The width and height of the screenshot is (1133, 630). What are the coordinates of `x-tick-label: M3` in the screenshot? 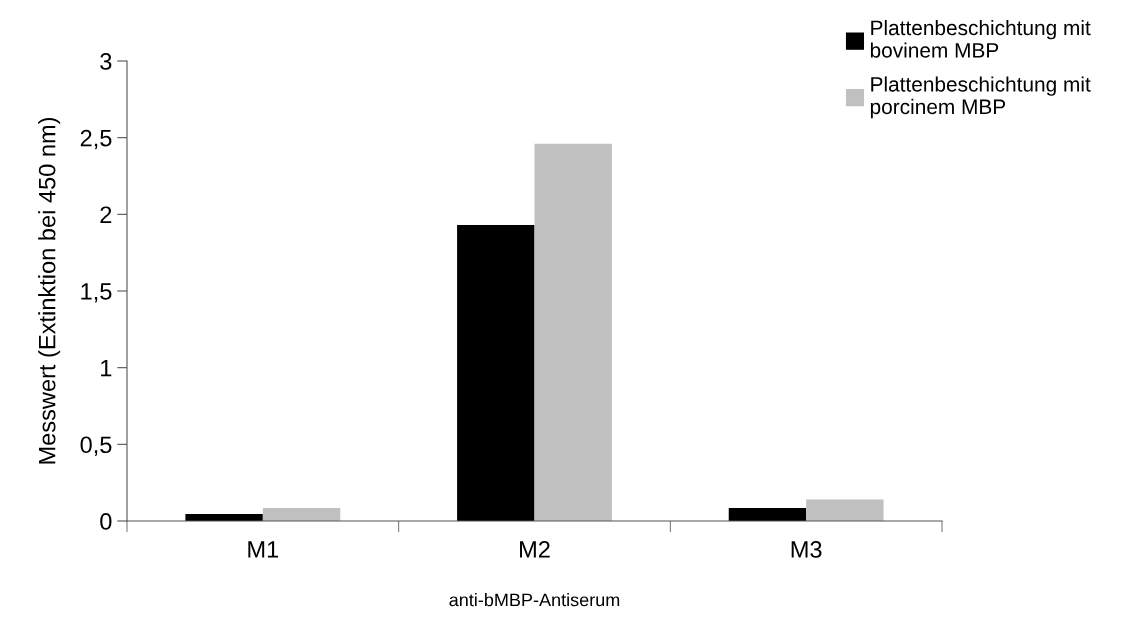 It's located at (806, 549).